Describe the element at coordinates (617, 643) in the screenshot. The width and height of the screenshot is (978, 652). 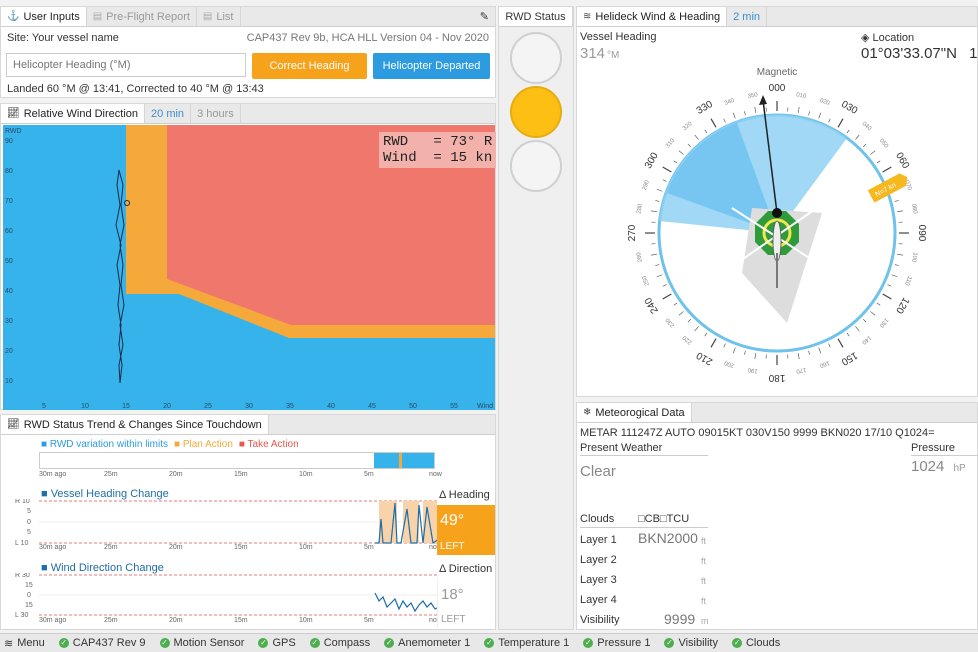
I see `status-pressure: ✓ Pressure 1` at that location.